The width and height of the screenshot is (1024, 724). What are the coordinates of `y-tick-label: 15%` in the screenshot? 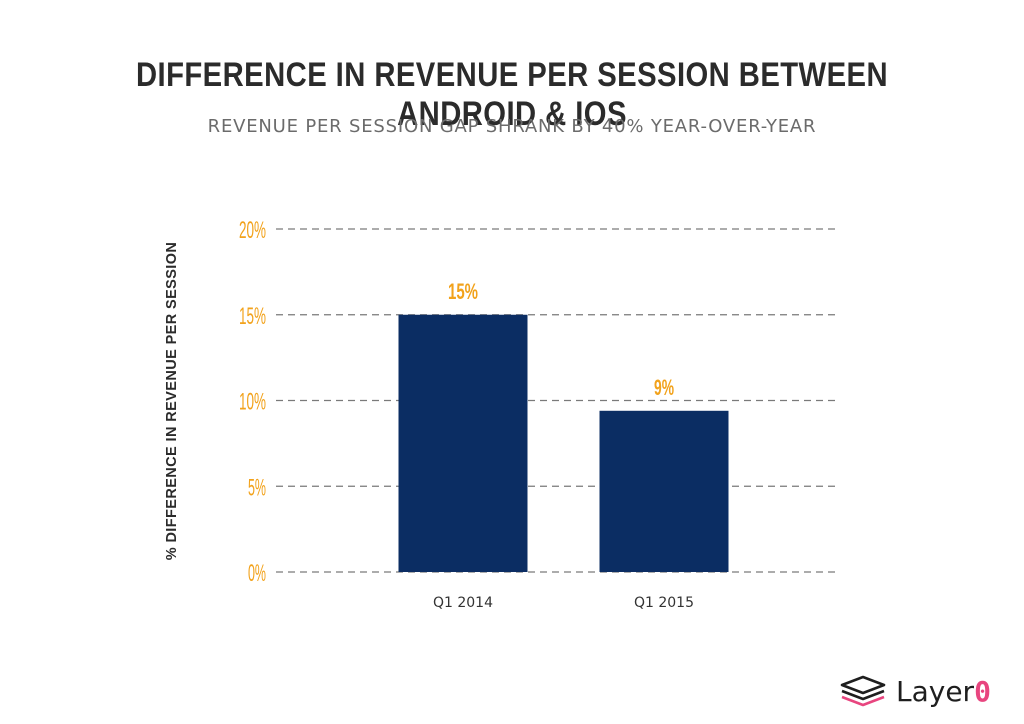 It's located at (252, 316).